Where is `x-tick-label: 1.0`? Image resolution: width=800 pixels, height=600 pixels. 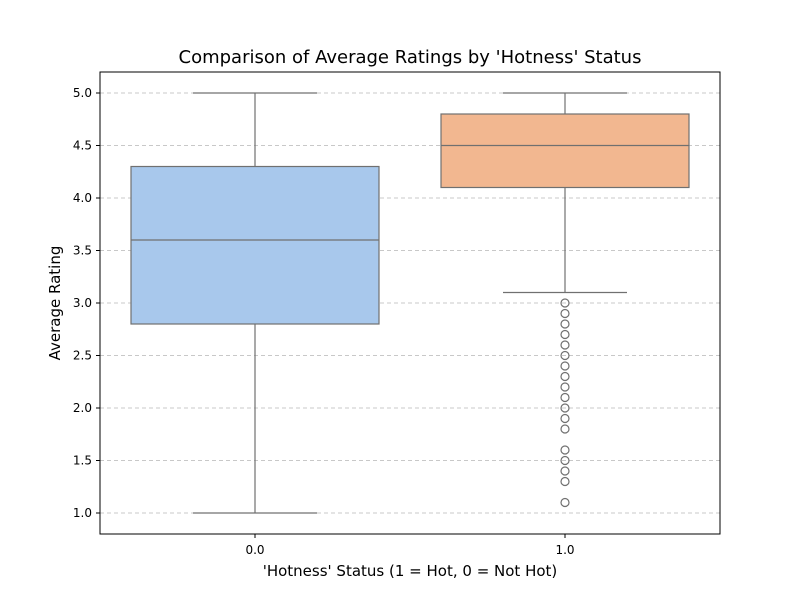
x-tick-label: 1.0 is located at coordinates (564, 550).